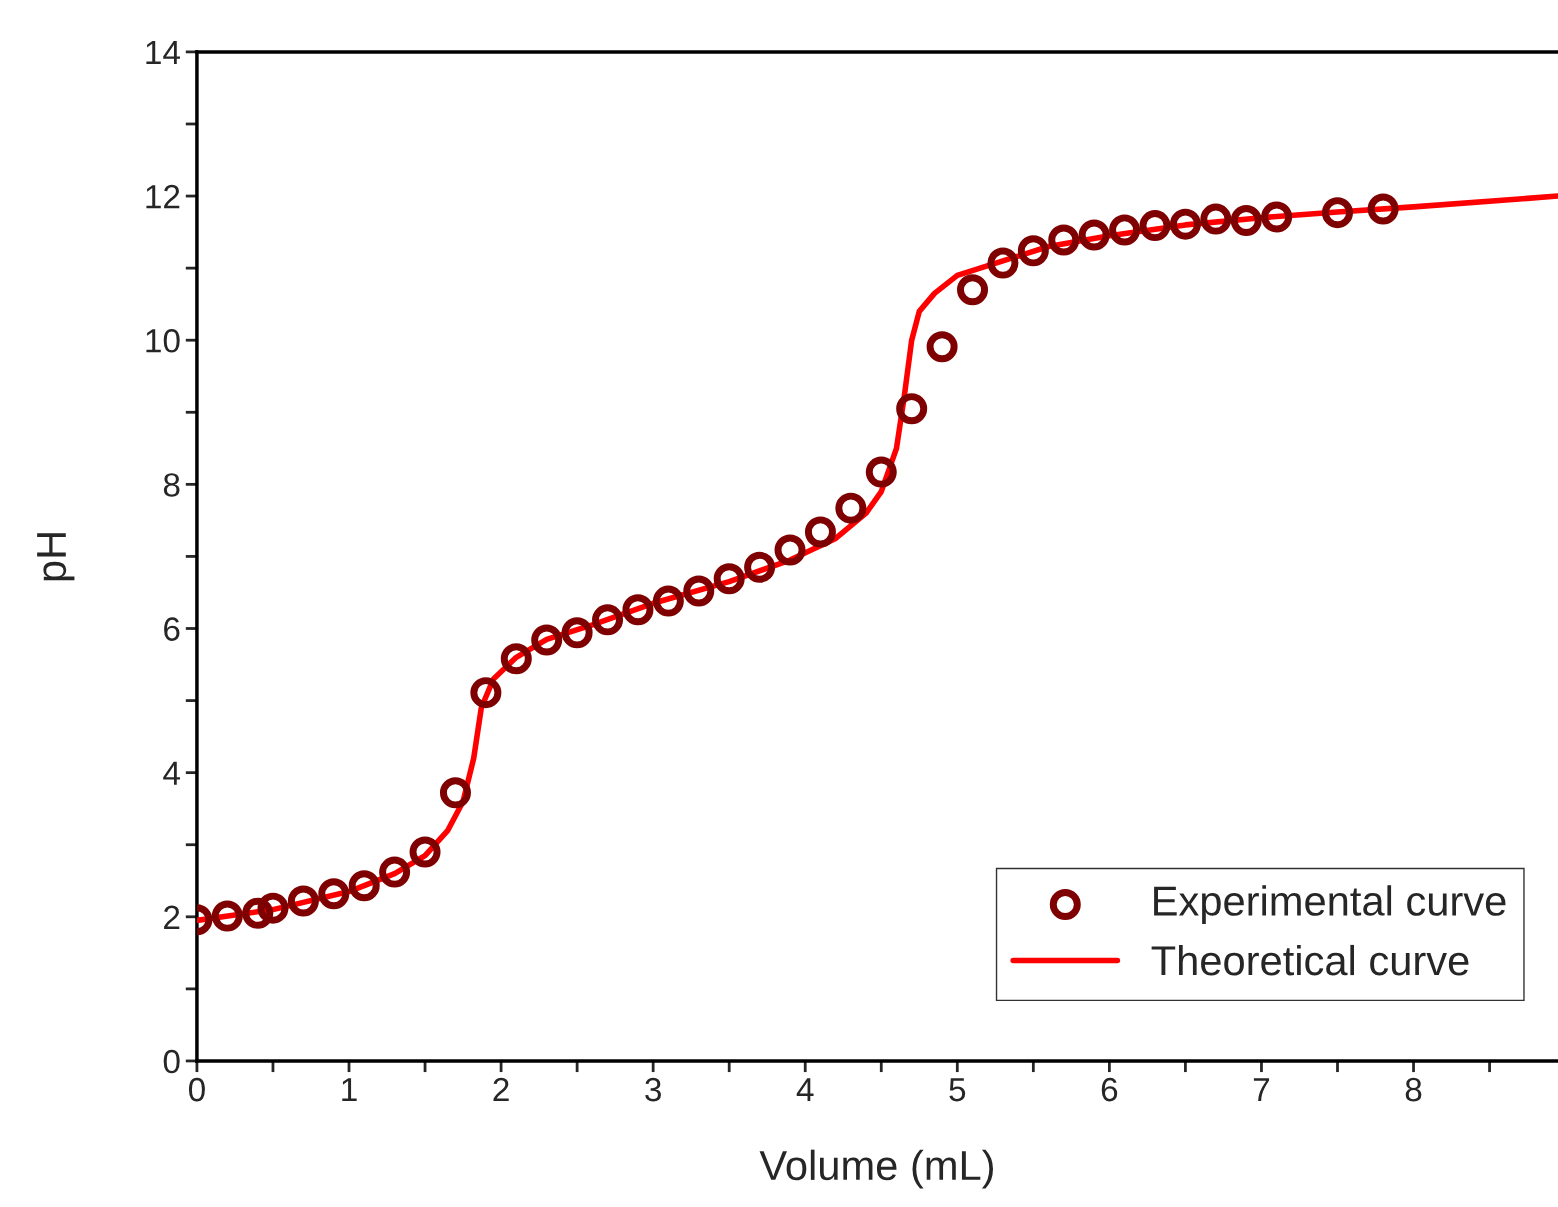 The height and width of the screenshot is (1207, 1558). Describe the element at coordinates (163, 196) in the screenshot. I see `y-tick-label: 12` at that location.